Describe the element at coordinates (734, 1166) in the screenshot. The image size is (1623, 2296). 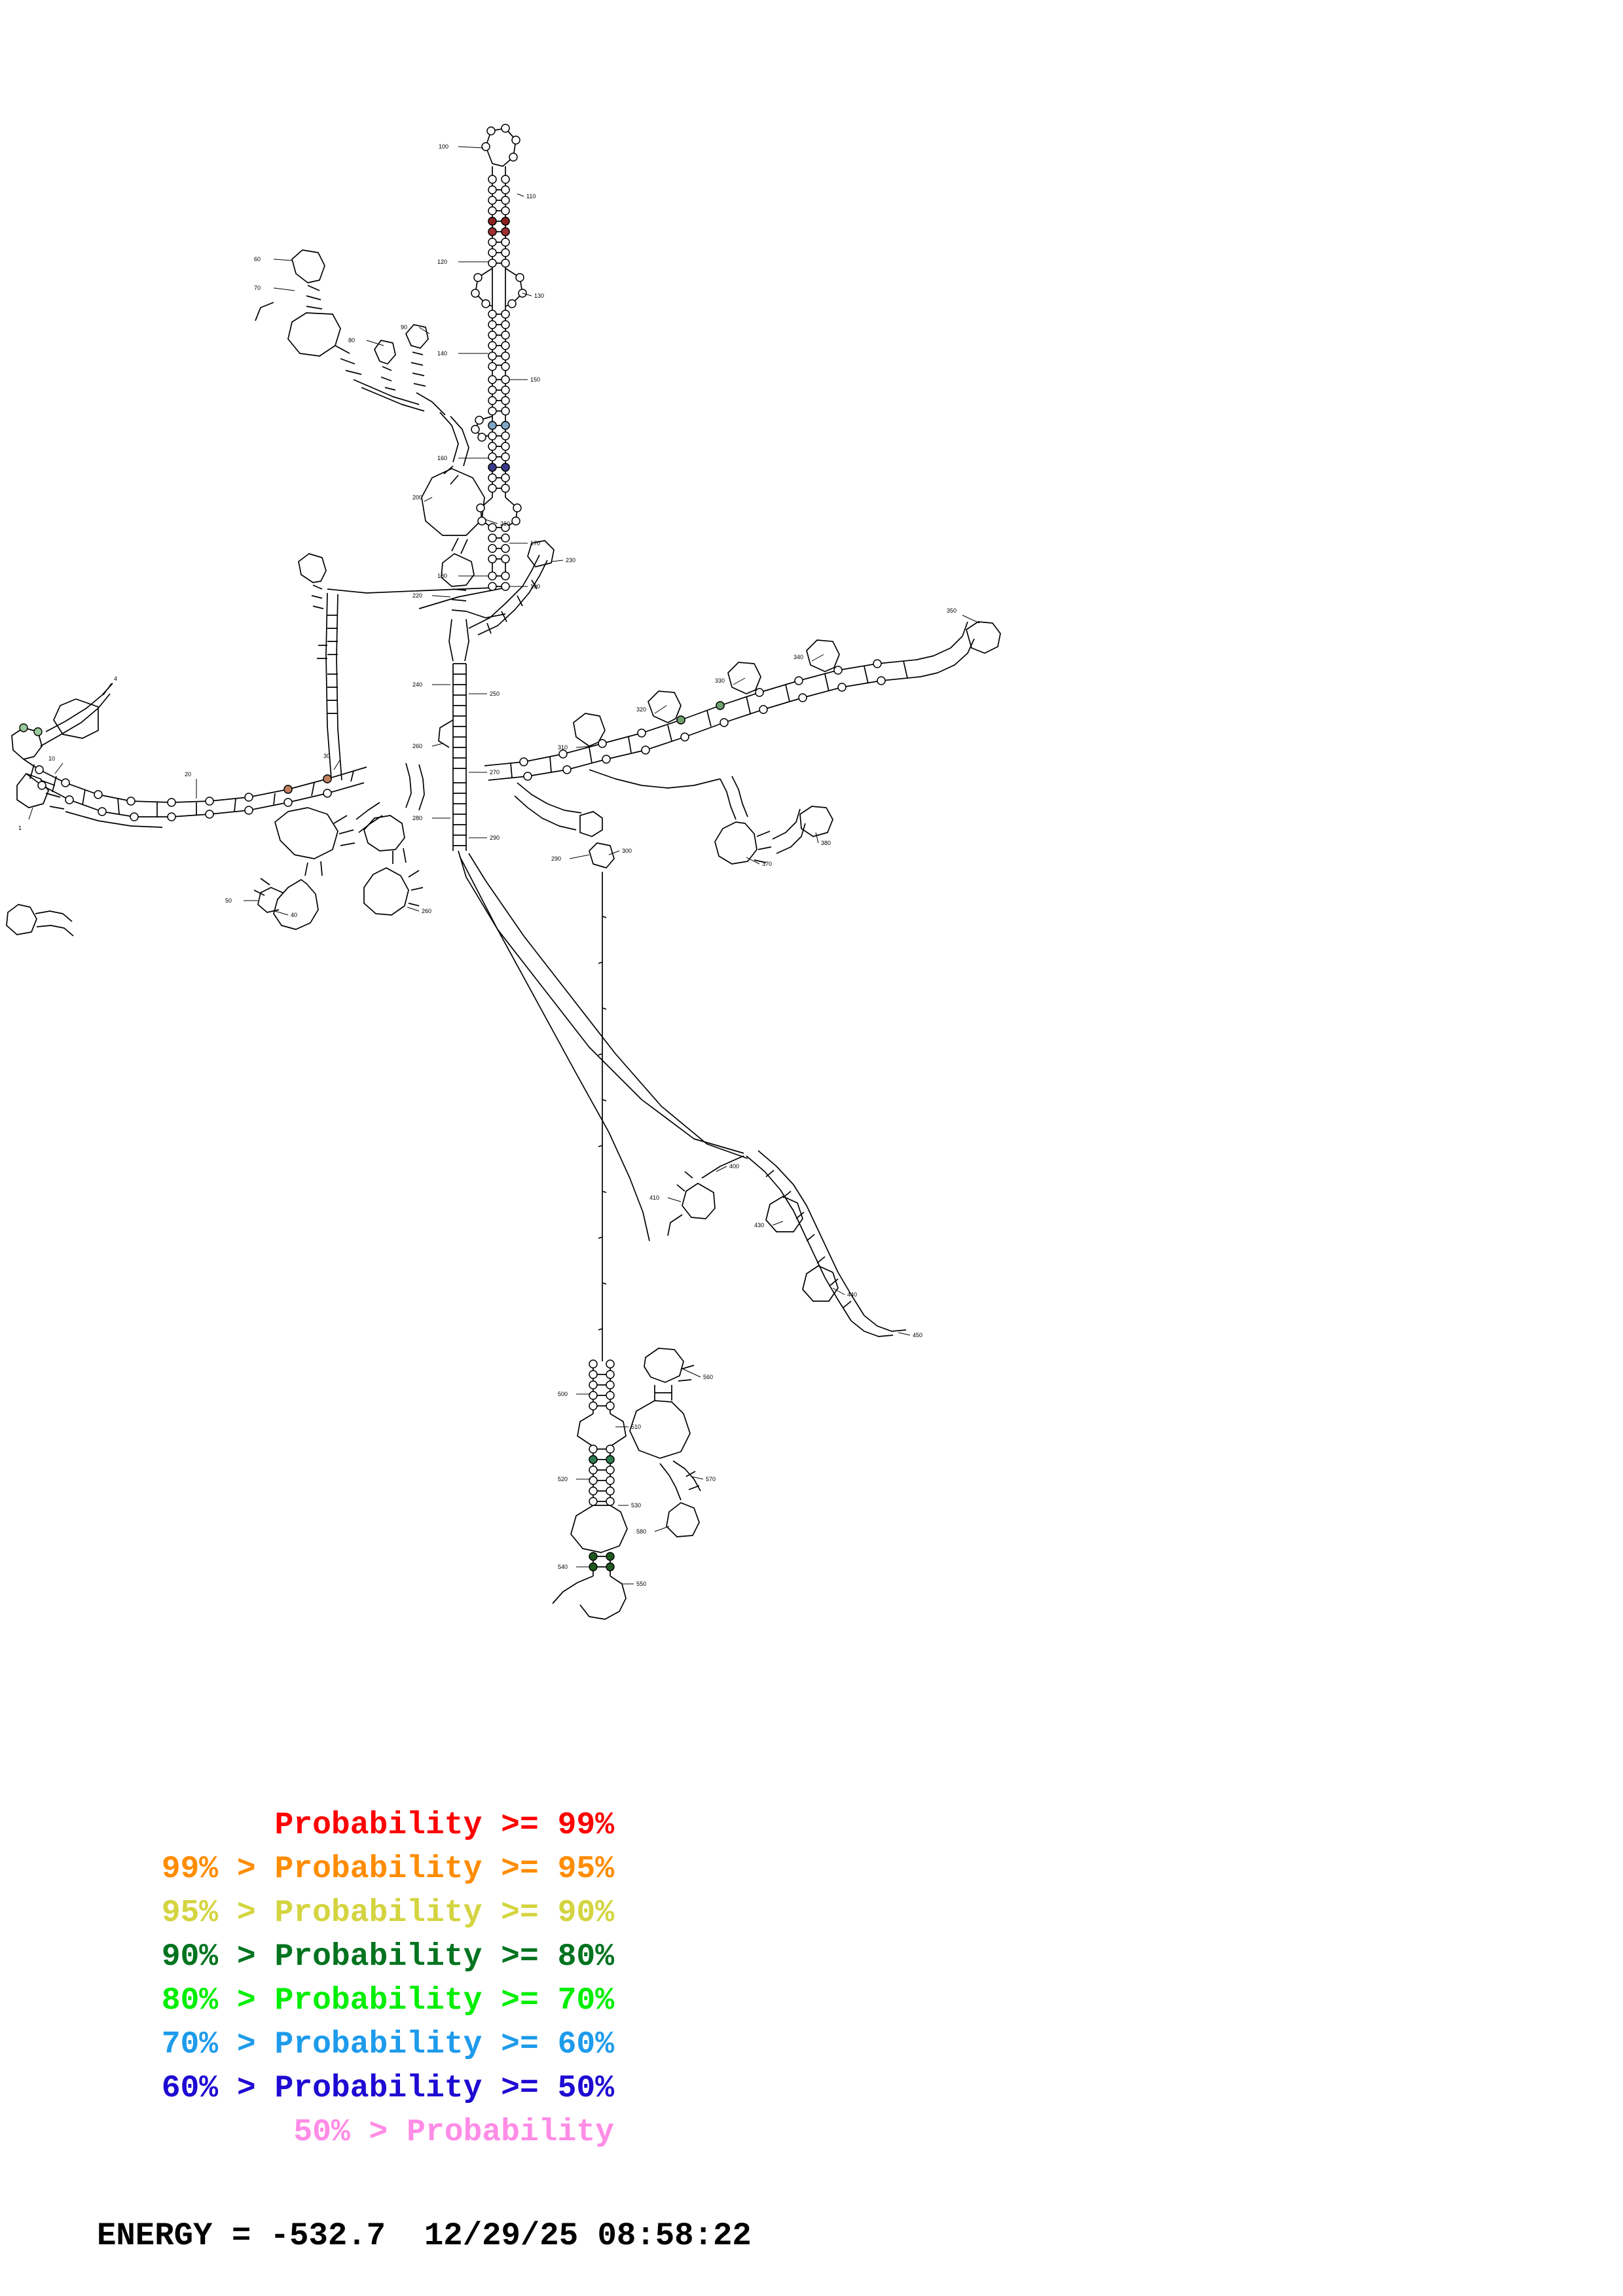
I see `svg-text: 400` at that location.